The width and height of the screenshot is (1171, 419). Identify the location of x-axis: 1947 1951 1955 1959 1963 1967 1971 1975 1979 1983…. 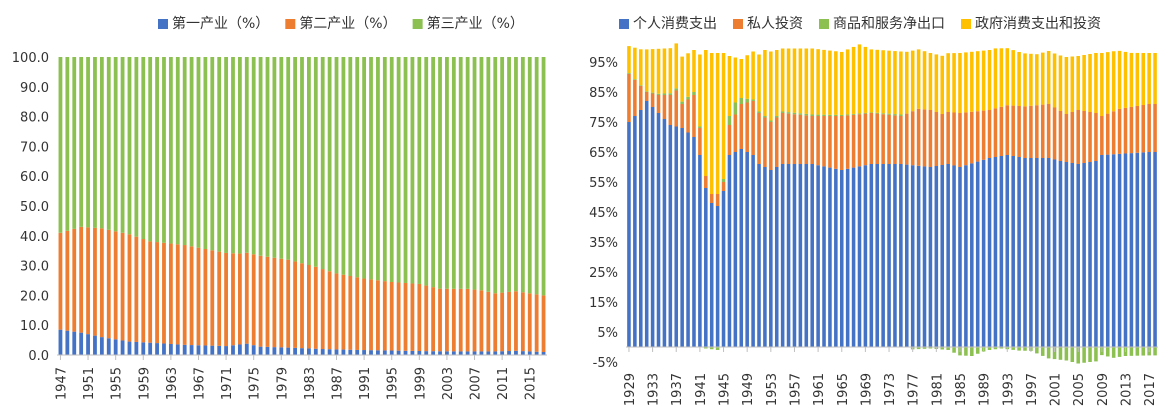
(301, 377).